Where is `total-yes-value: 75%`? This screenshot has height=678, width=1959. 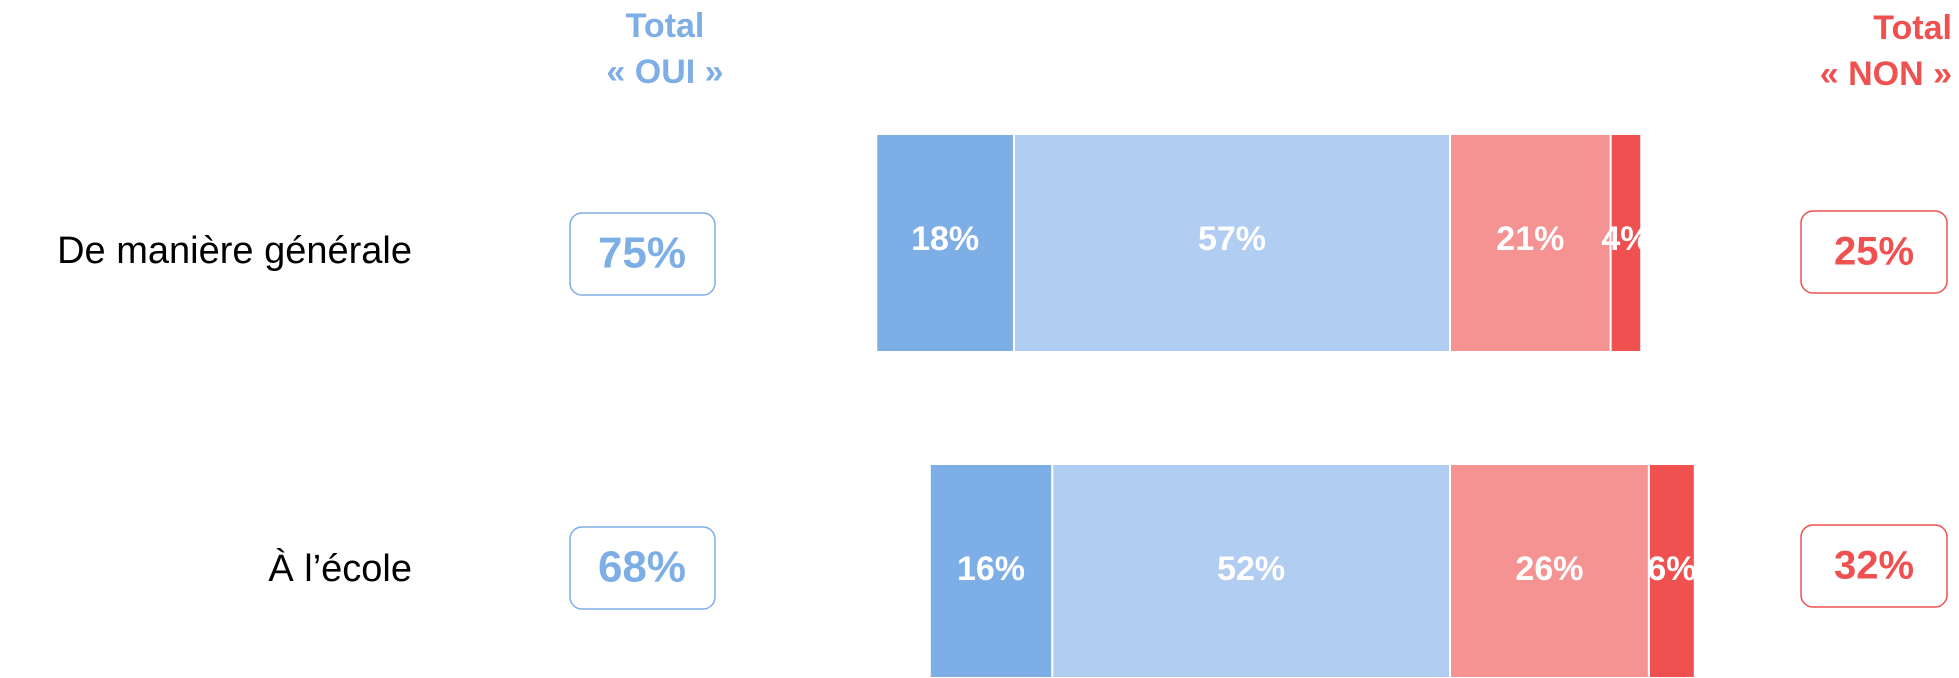
total-yes-value: 75% is located at coordinates (642, 253).